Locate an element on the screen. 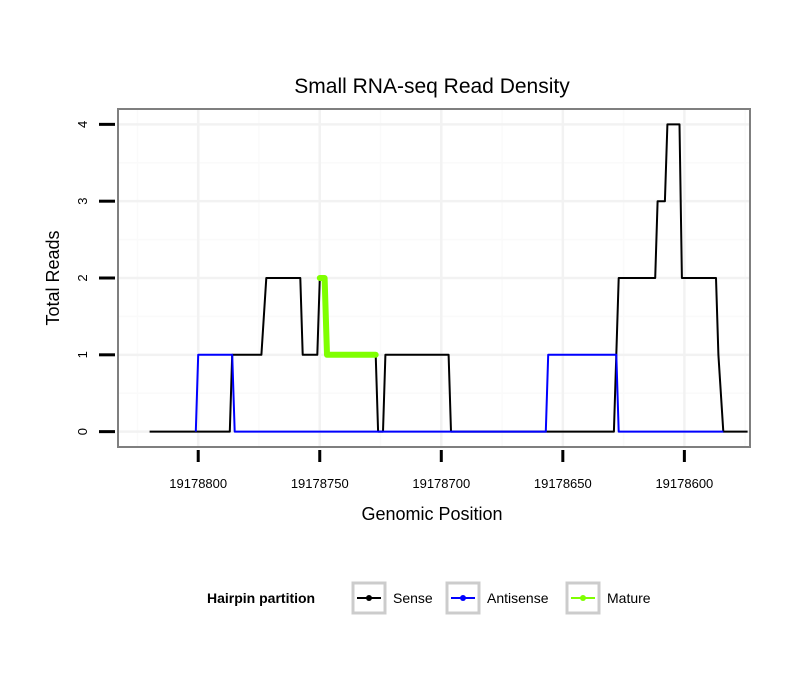  legend-entry-sense: Sense is located at coordinates (392, 598).